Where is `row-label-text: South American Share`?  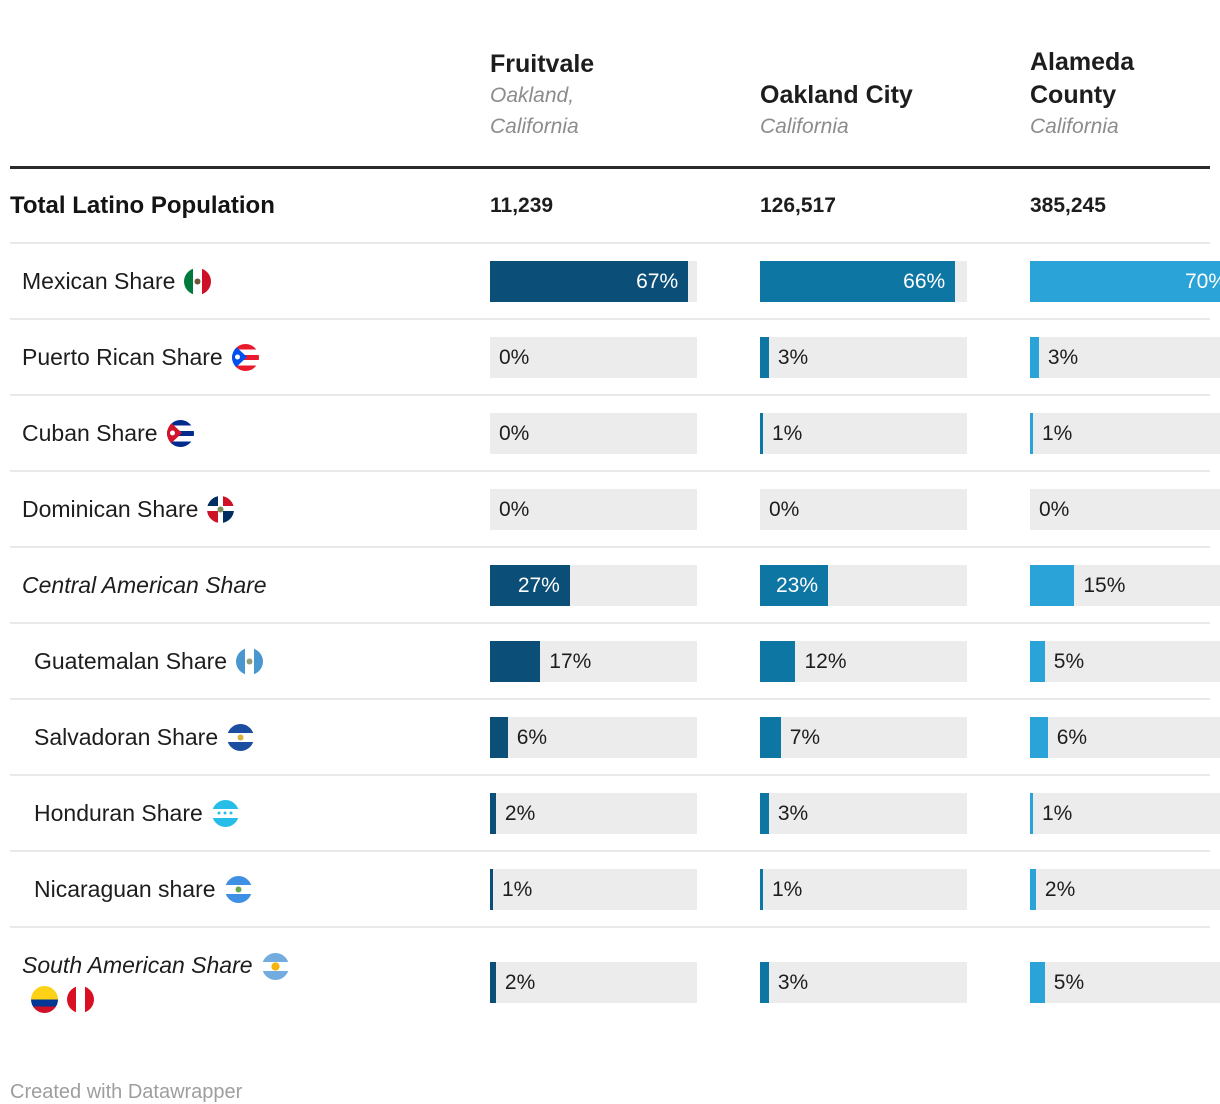 row-label-text: South American Share is located at coordinates (137, 964).